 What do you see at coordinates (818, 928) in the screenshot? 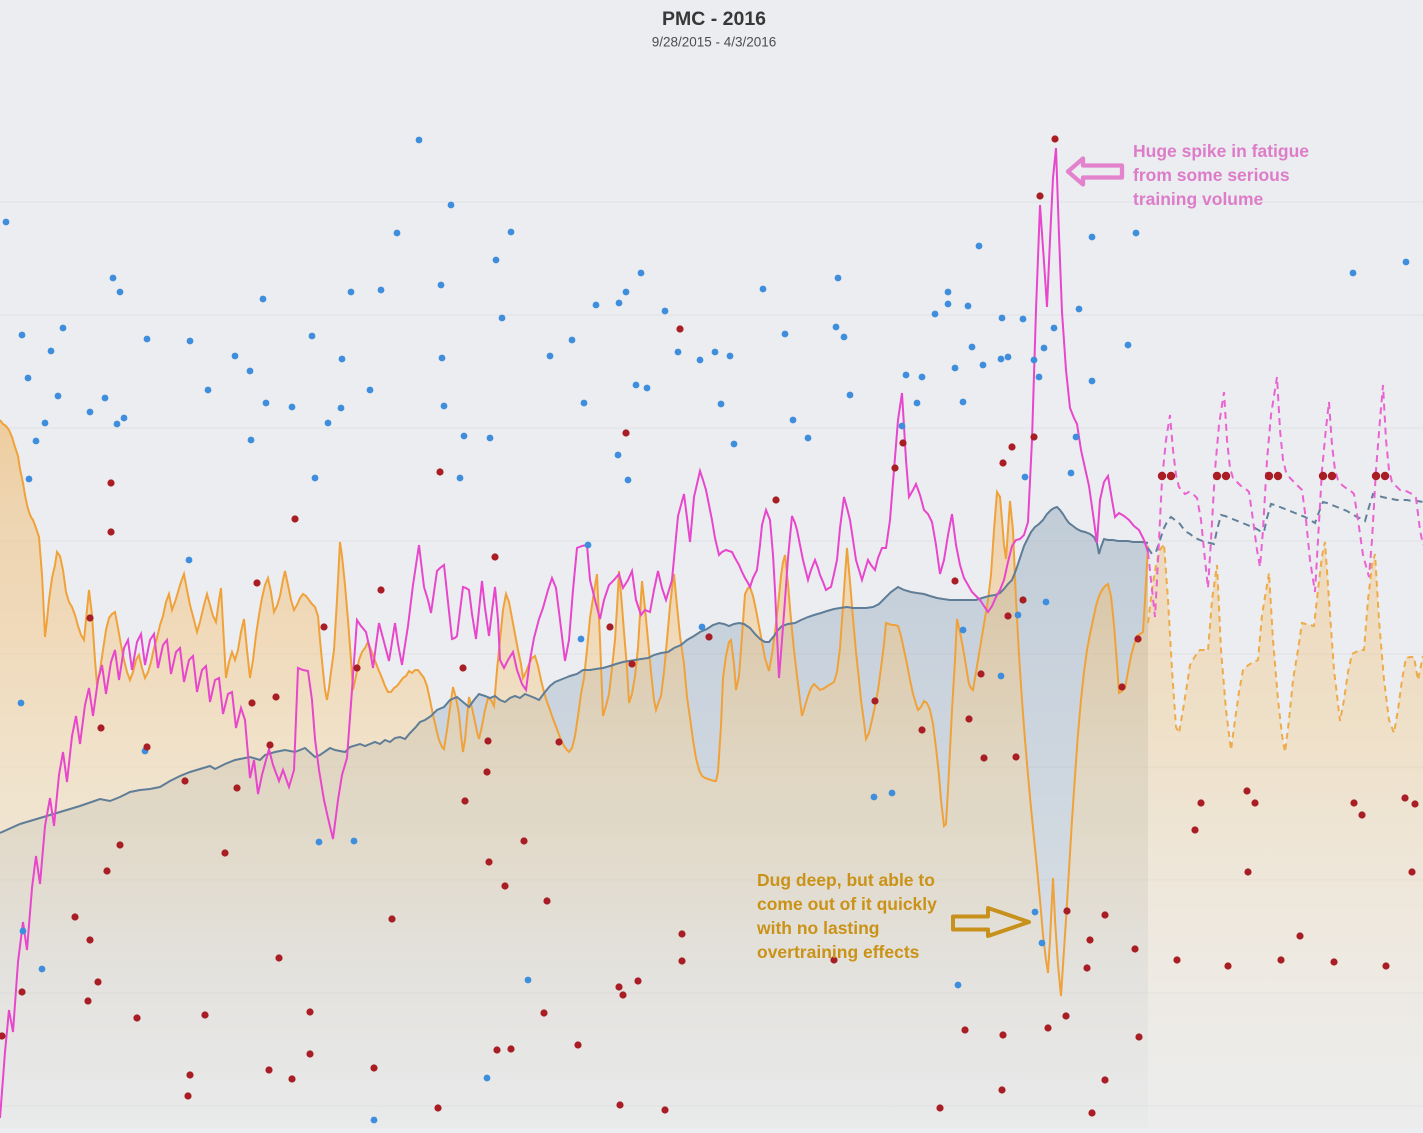
I see `svg-text: with no lasting` at bounding box center [818, 928].